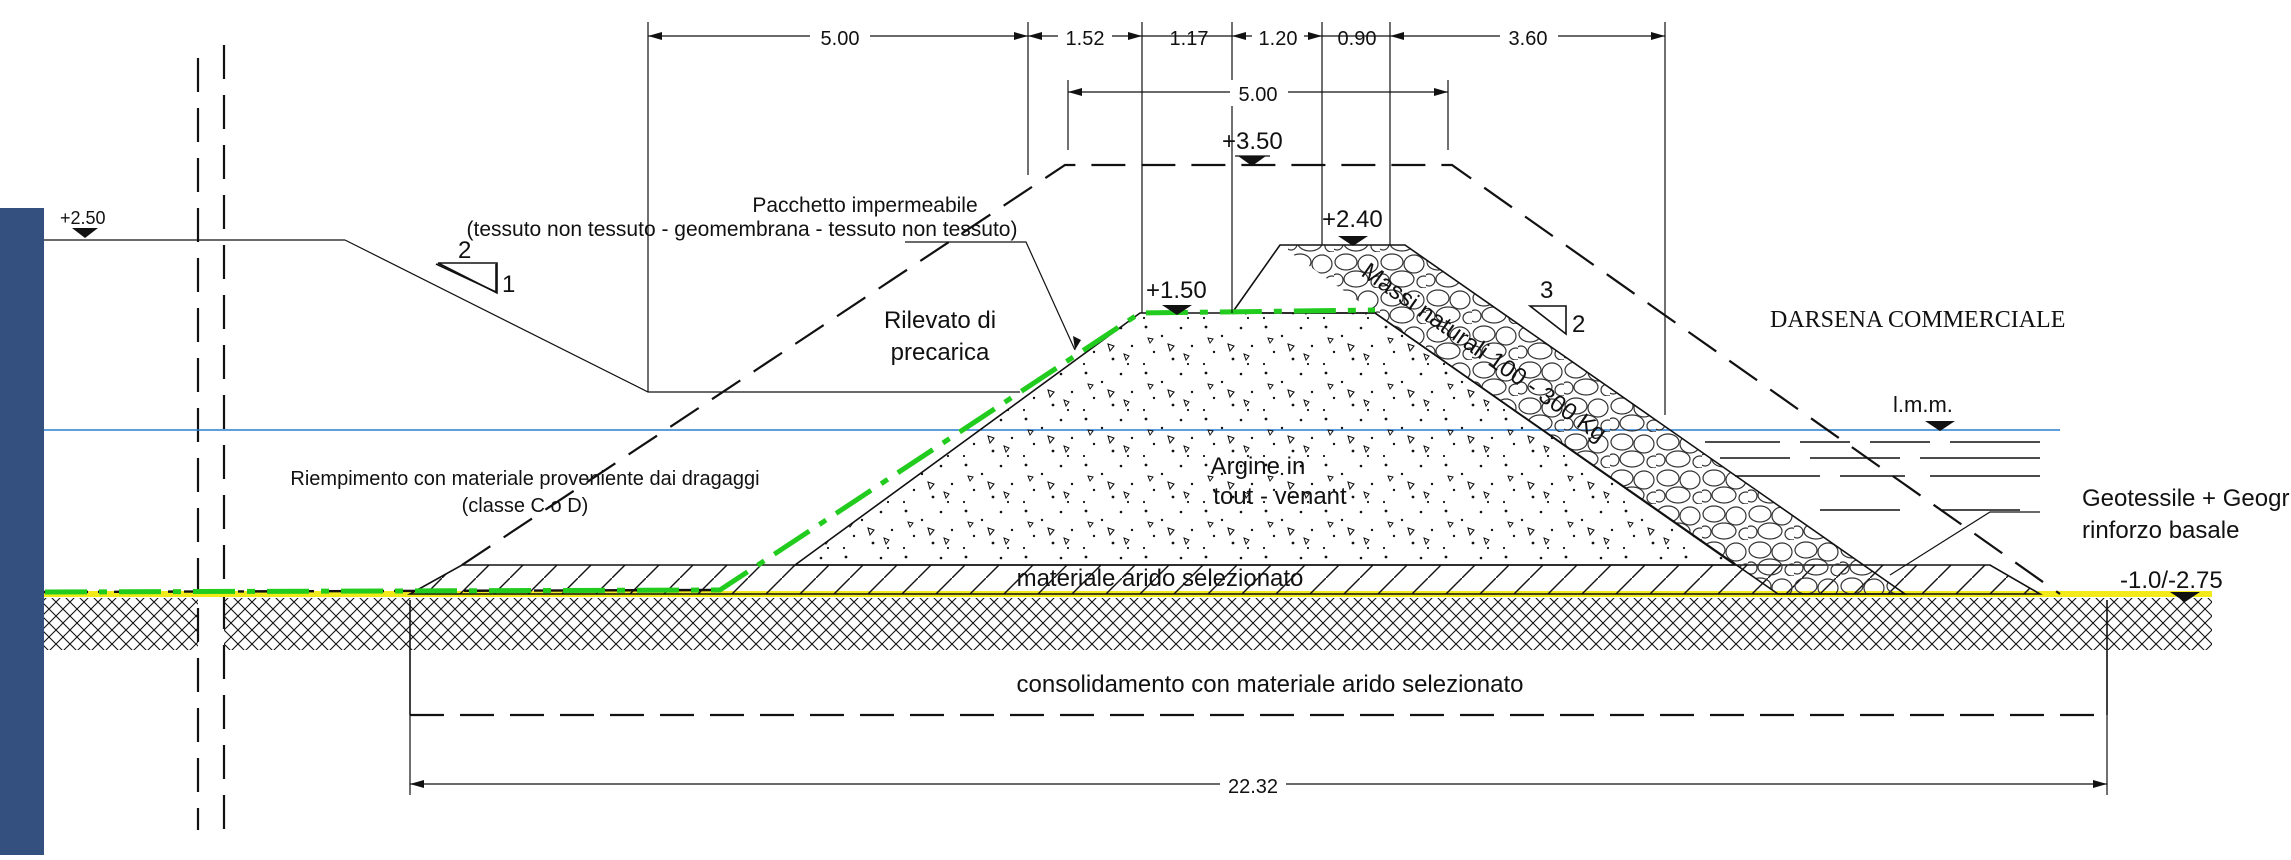 The height and width of the screenshot is (860, 2291). Describe the element at coordinates (1218, 624) in the screenshot. I see `seabed-hatch` at that location.